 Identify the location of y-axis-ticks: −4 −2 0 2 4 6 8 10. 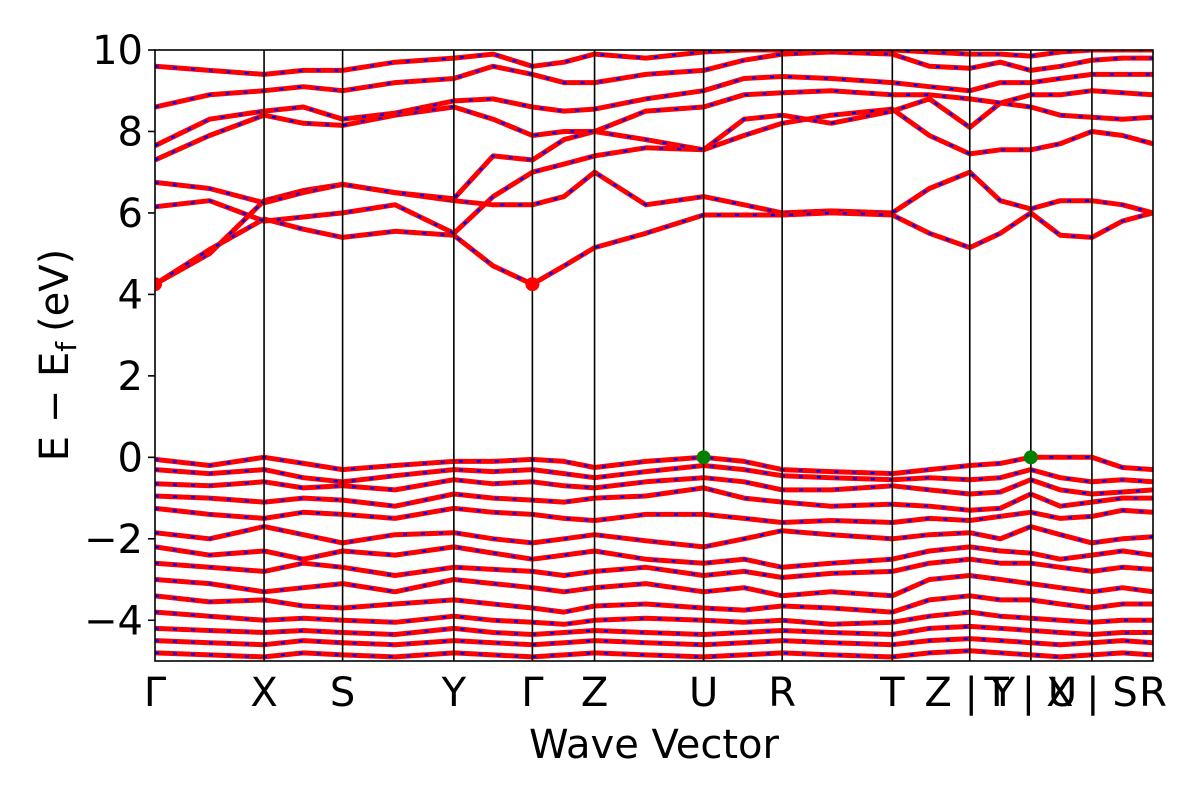
(119, 336).